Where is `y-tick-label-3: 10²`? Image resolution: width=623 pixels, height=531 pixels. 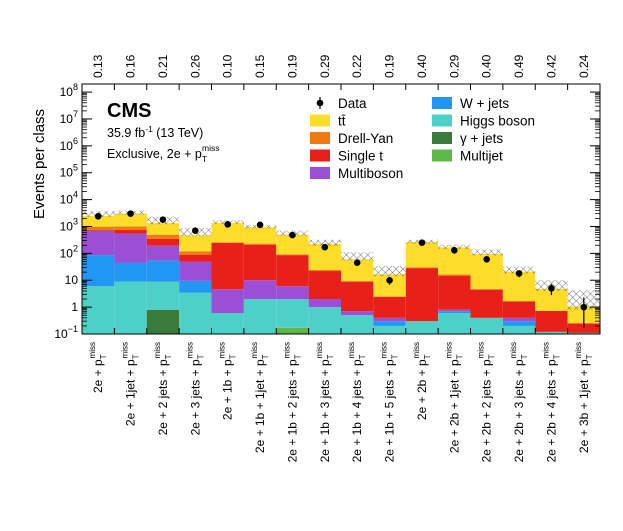
y-tick-label-3: 10² is located at coordinates (69, 251).